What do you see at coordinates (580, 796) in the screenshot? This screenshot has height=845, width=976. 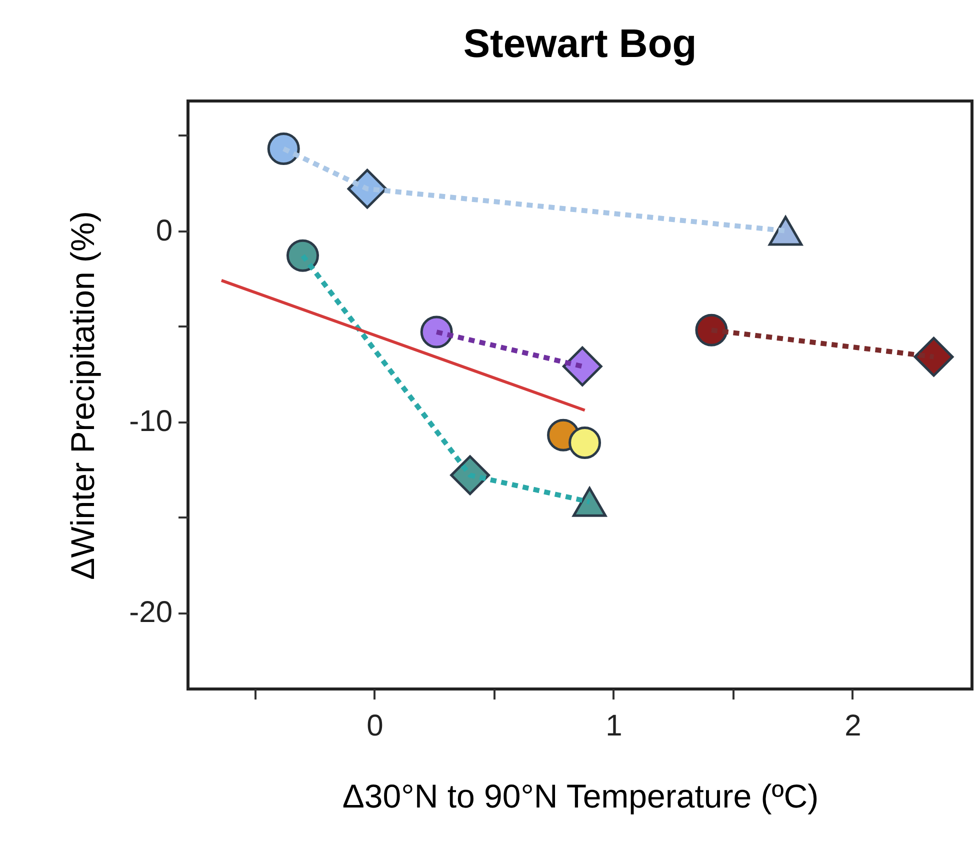 I see `x-axis-title: Δ30°N to 90°N Temperature (ºC)` at bounding box center [580, 796].